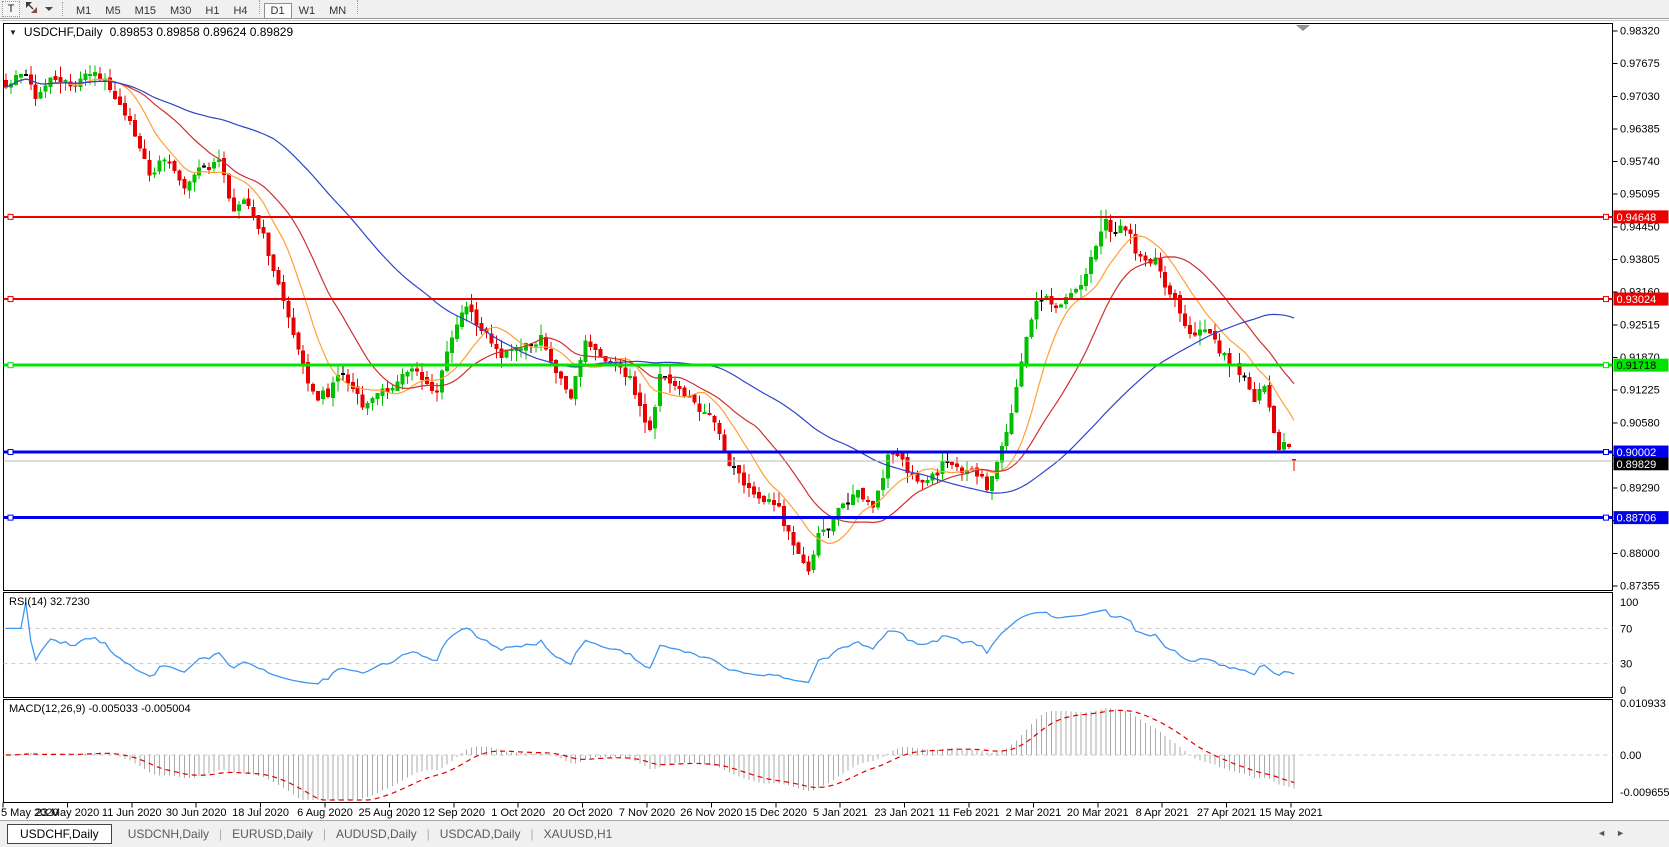 The height and width of the screenshot is (847, 1669). Describe the element at coordinates (1640, 260) in the screenshot. I see `svg-text: 0.93805` at that location.